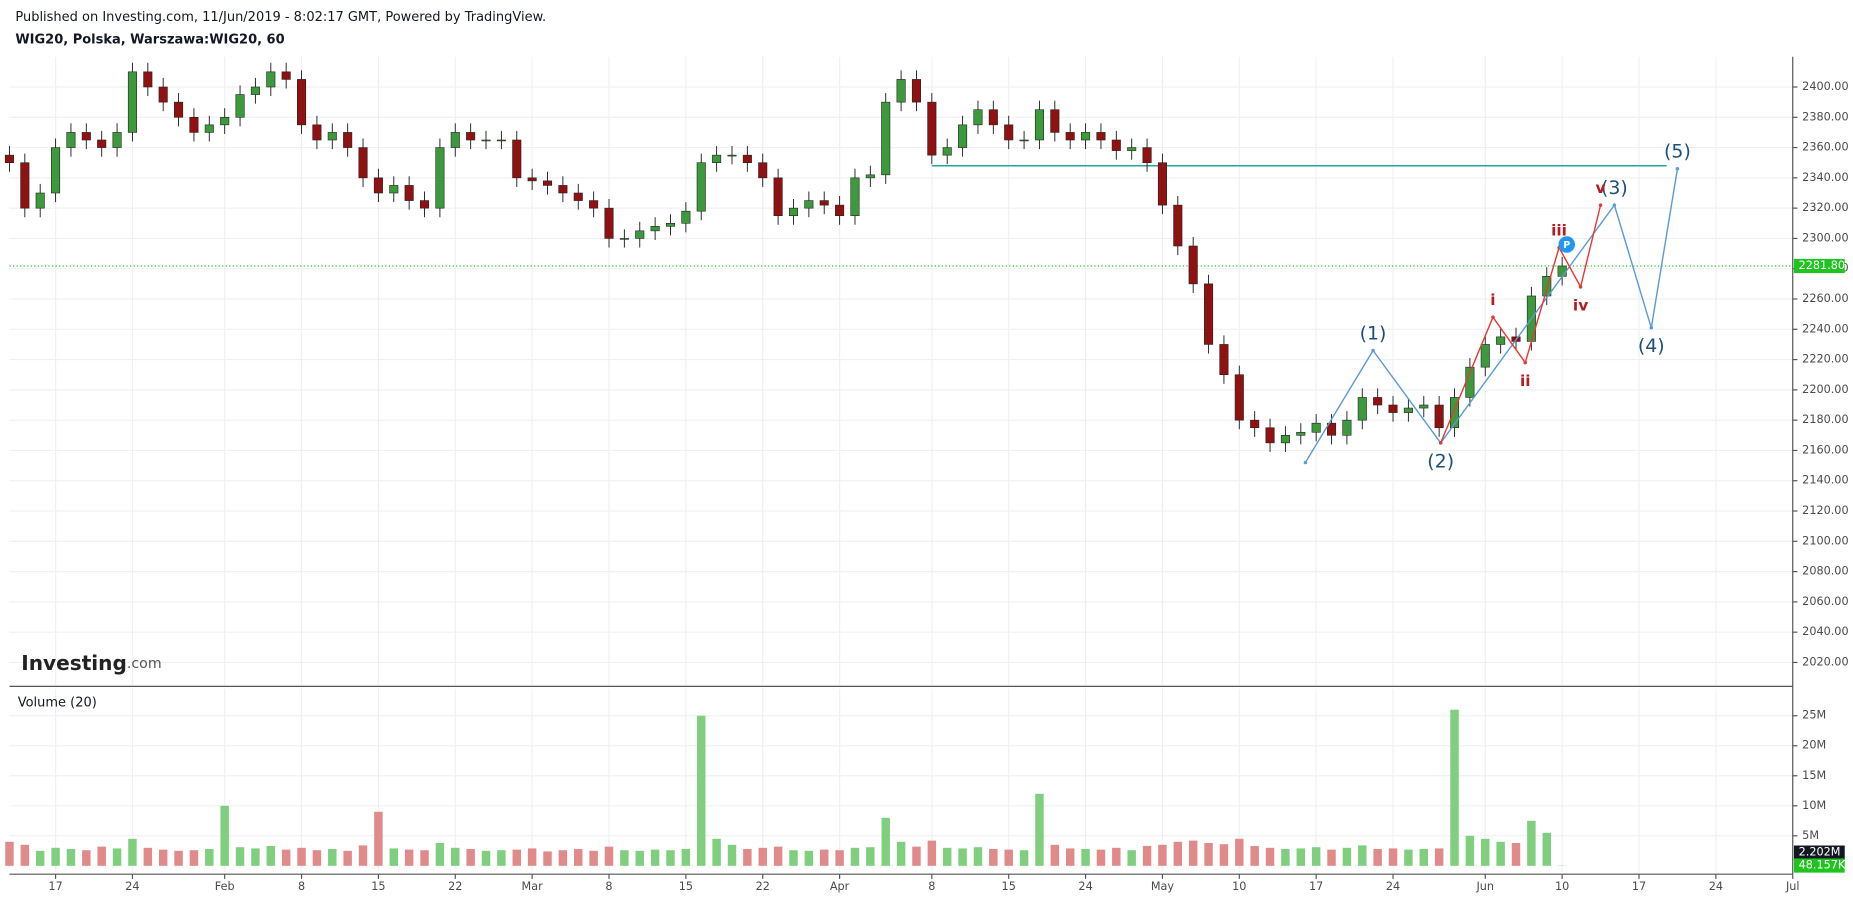  Describe the element at coordinates (1814, 805) in the screenshot. I see `y2-tick-label: 10M` at that location.